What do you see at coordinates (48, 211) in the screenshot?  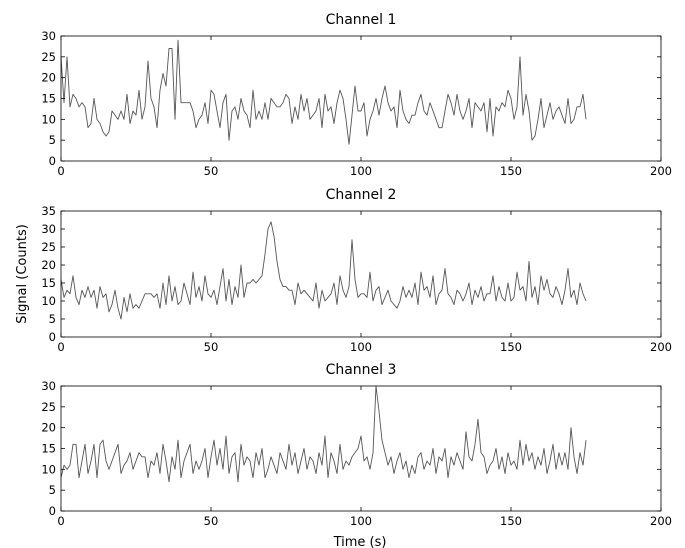 I see `y-tick-label: 35` at bounding box center [48, 211].